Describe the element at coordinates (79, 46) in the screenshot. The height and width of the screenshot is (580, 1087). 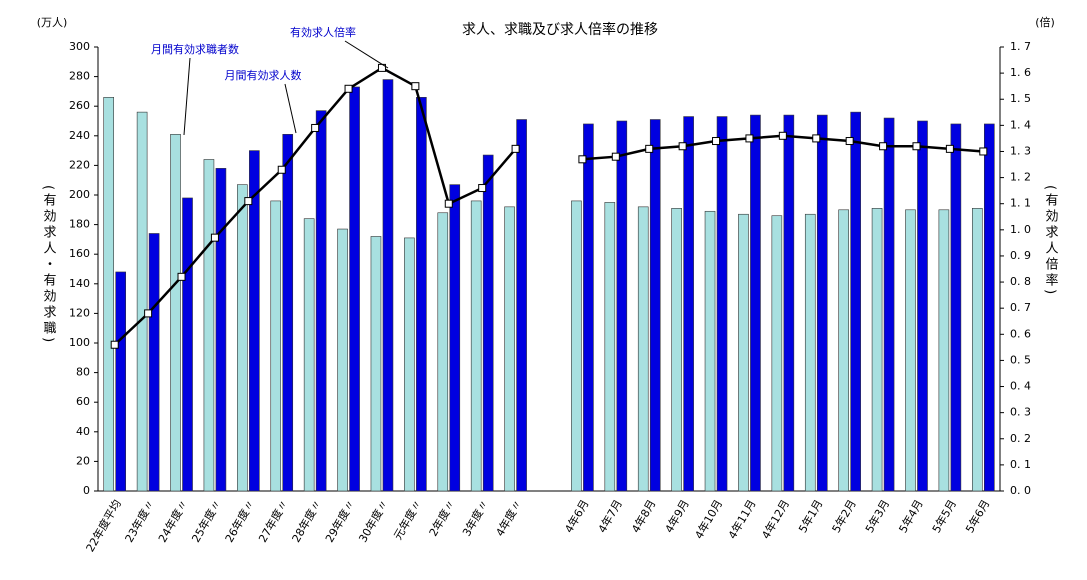
I see `y-tick-label: 300` at that location.